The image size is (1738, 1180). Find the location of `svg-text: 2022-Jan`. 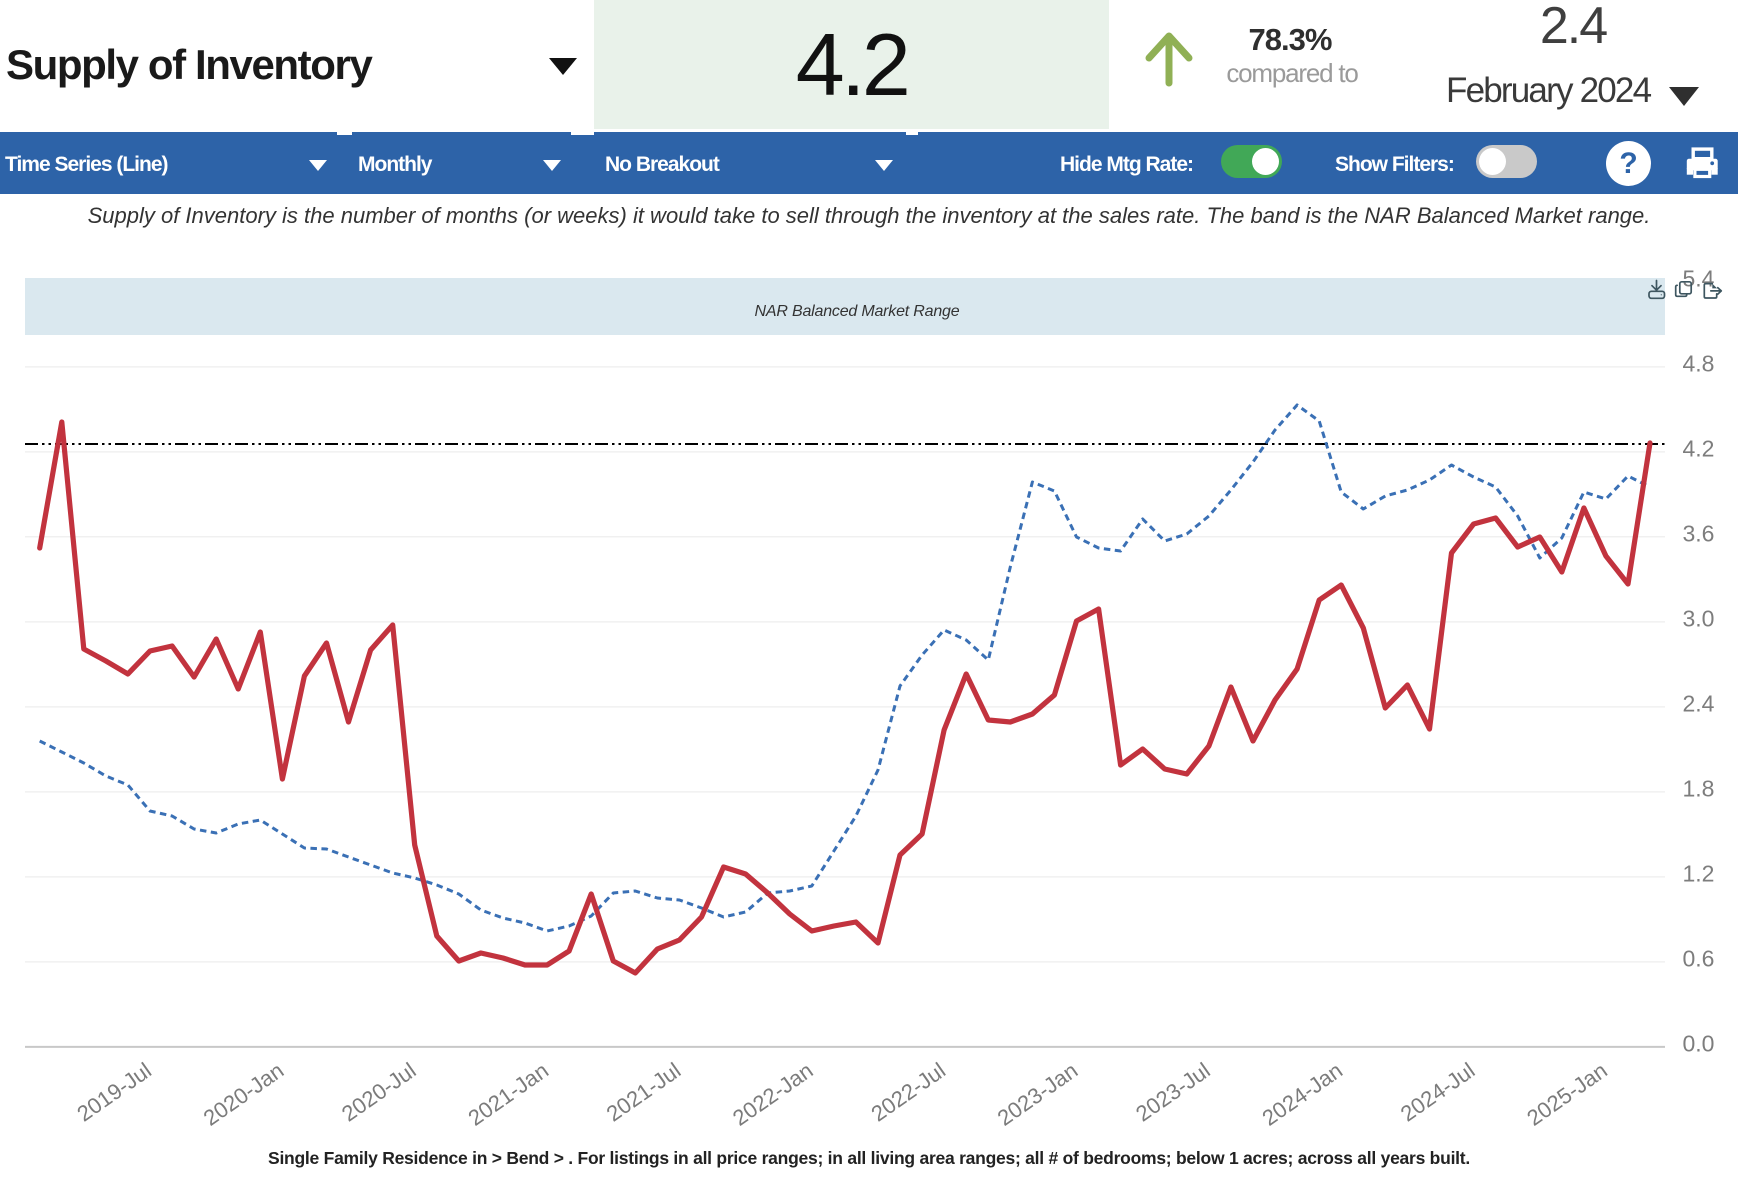

svg-text: 2022-Jan is located at coordinates (772, 1094).